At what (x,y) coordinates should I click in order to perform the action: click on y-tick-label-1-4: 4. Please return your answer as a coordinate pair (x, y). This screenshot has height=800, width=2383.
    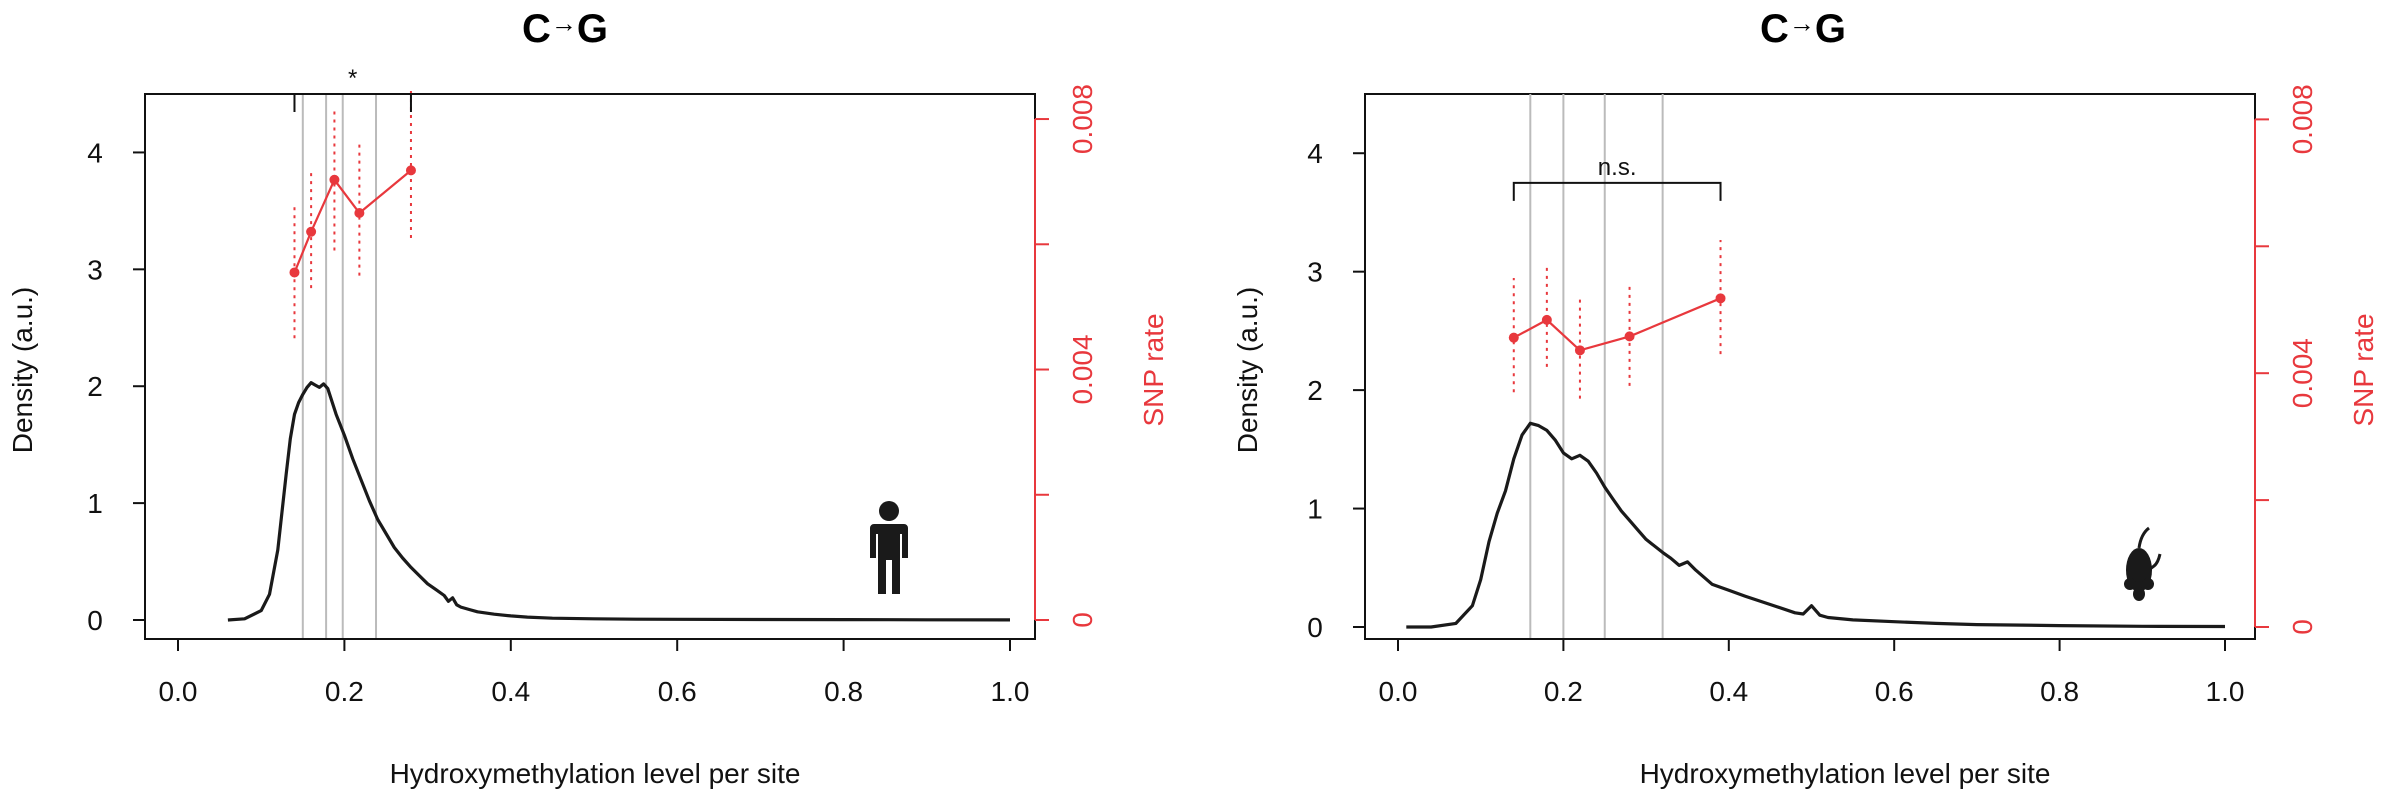
    Looking at the image, I should click on (95, 152).